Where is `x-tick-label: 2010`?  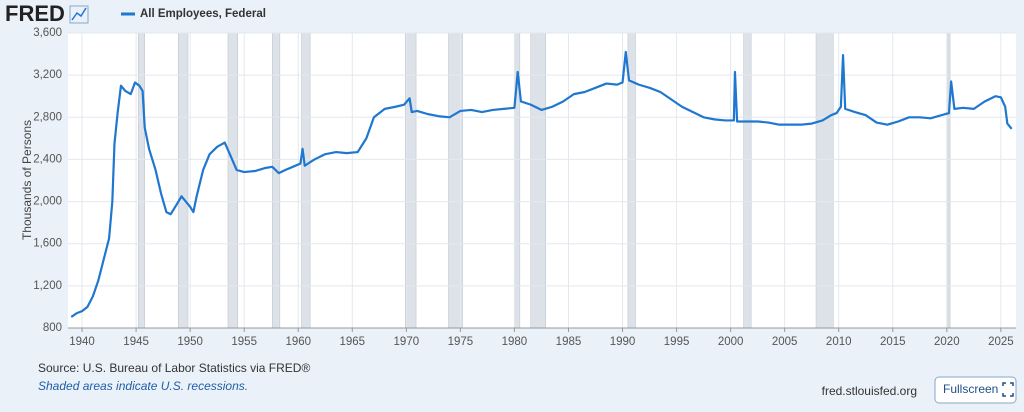 x-tick-label: 2010 is located at coordinates (839, 342).